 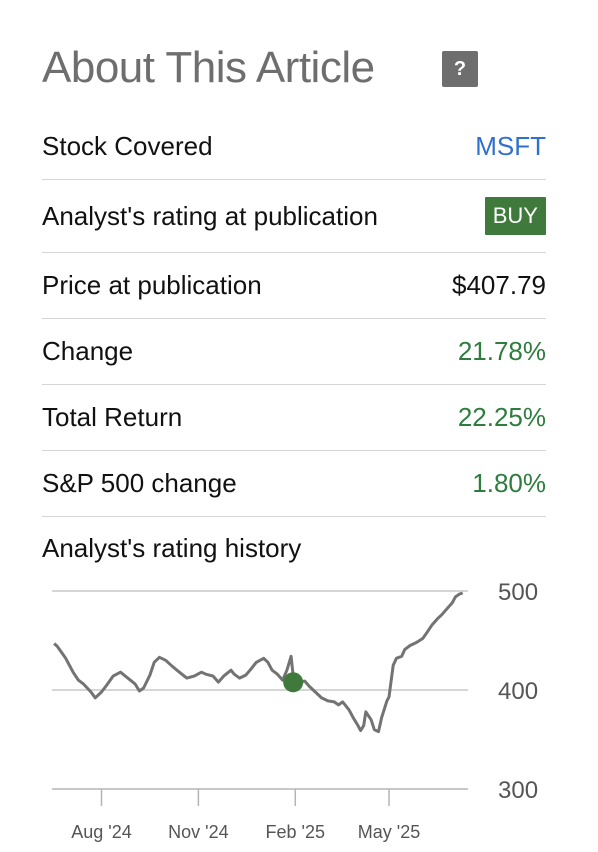 What do you see at coordinates (198, 832) in the screenshot?
I see `x-tick-label: Nov '24` at bounding box center [198, 832].